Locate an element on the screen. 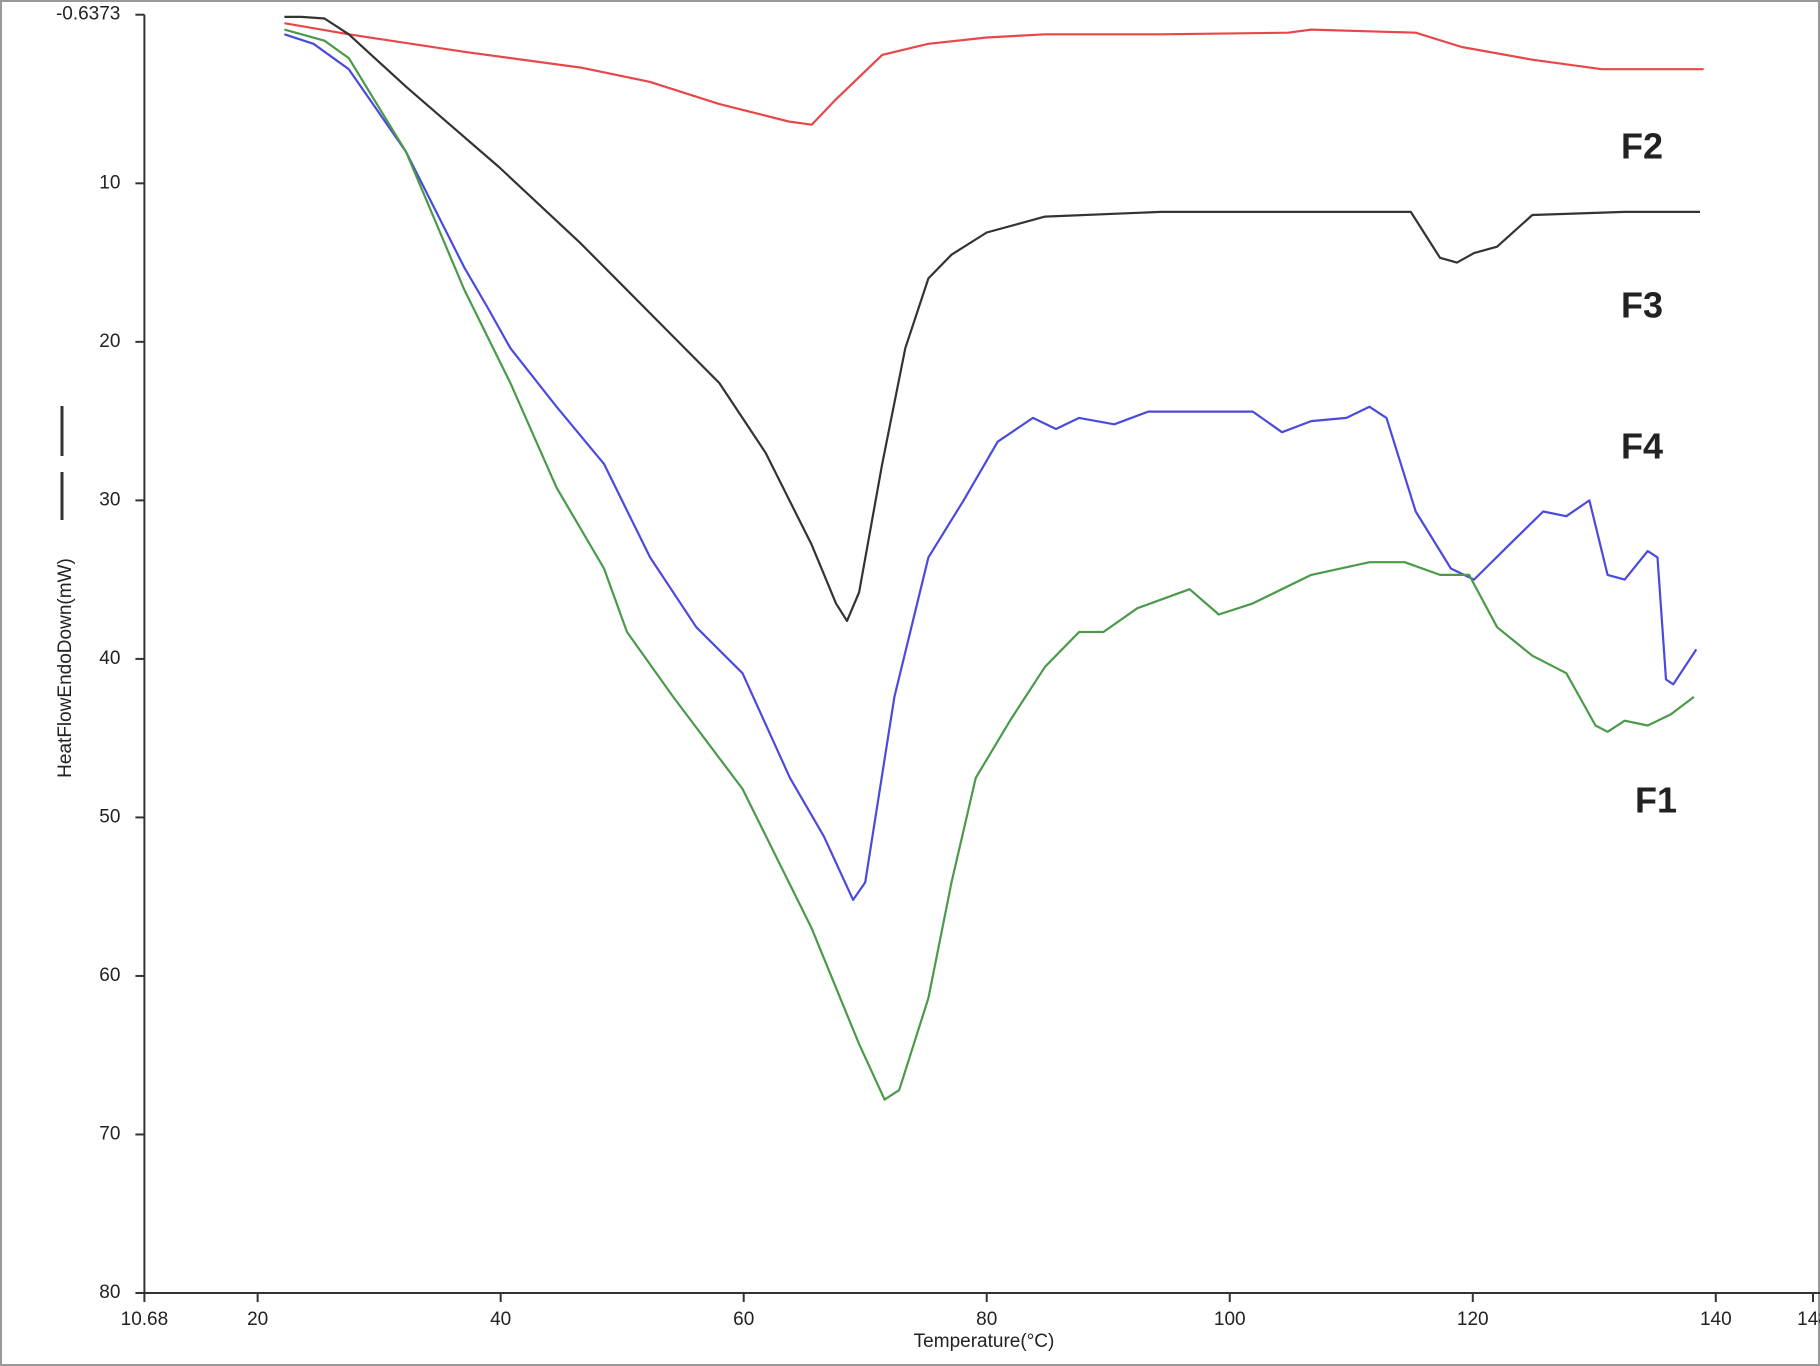  x-tick-label: 40 is located at coordinates (500, 1319).